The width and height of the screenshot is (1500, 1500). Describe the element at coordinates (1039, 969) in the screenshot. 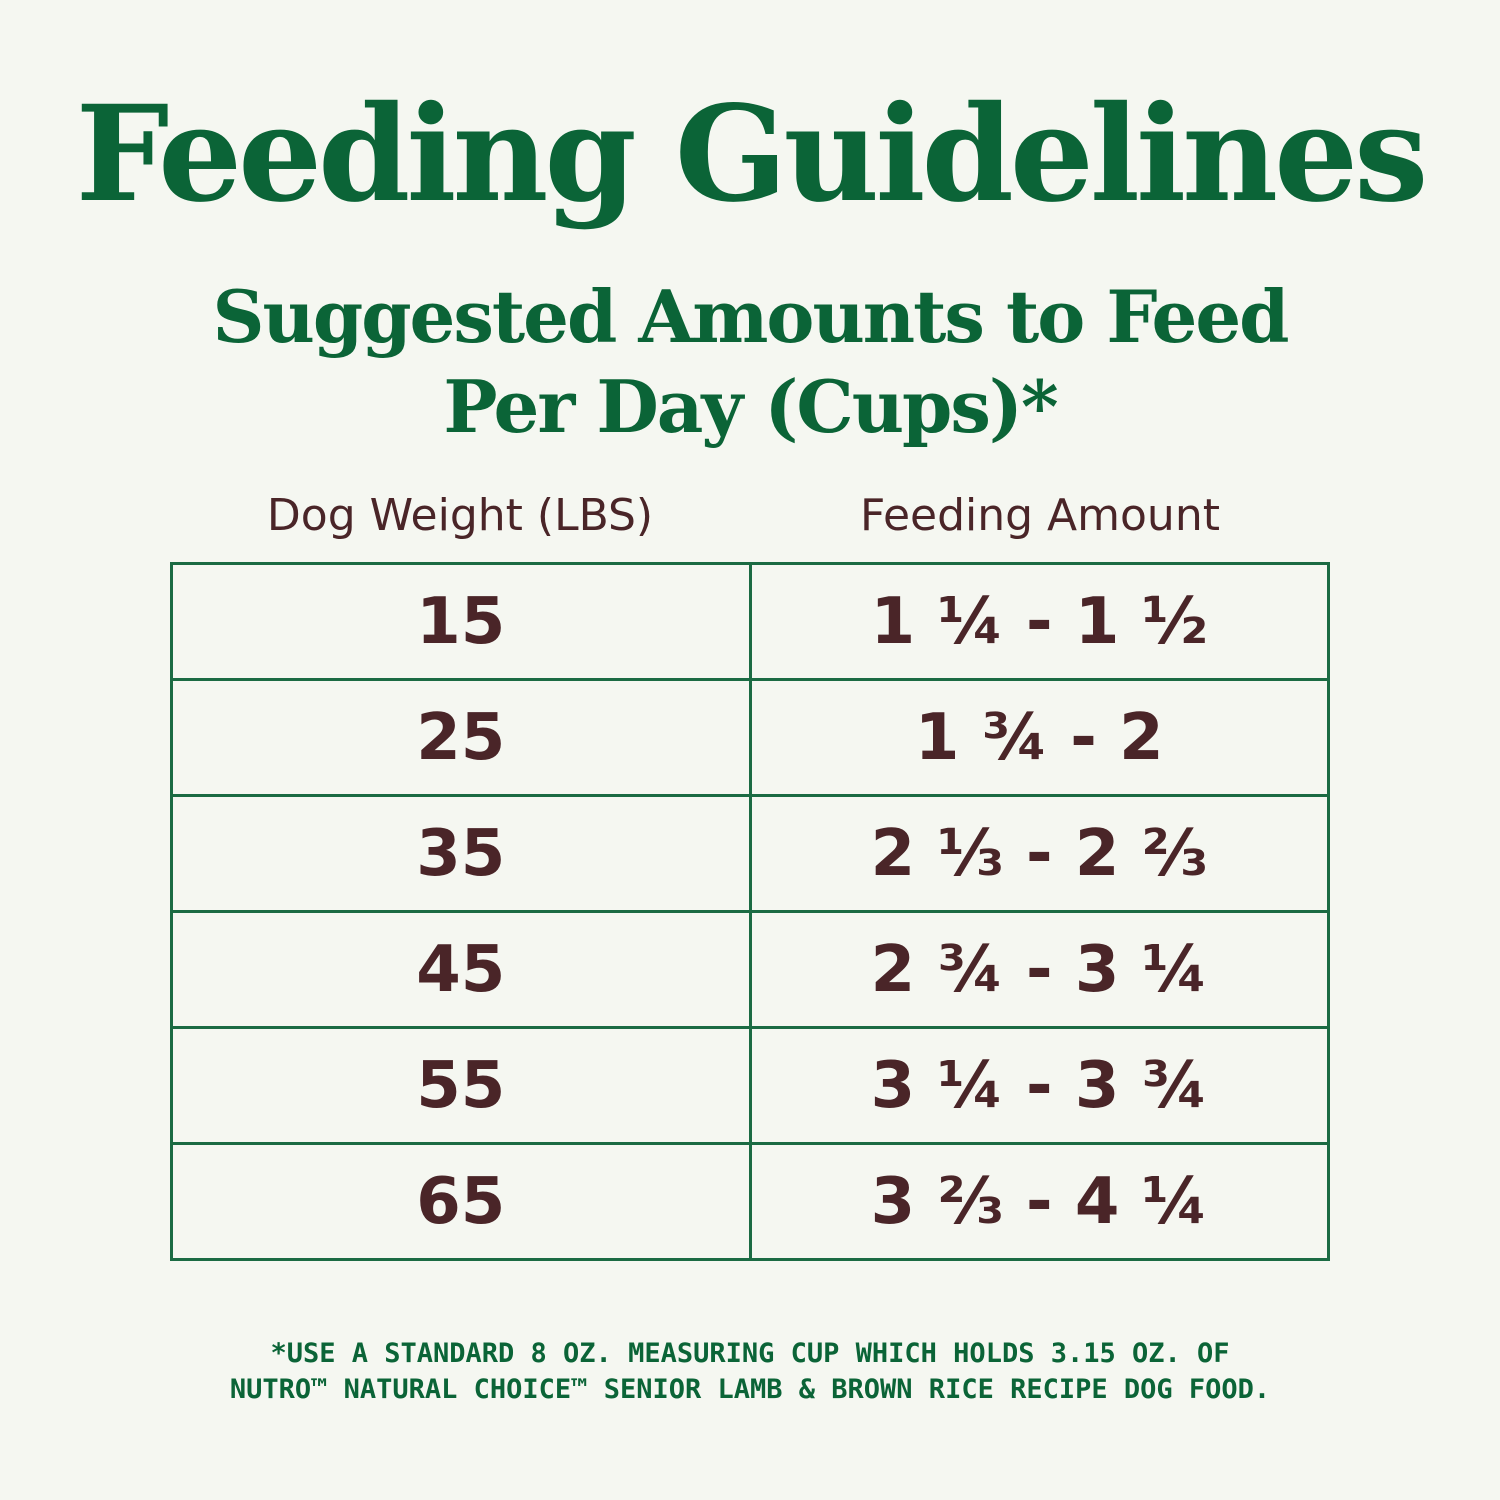

I see `amount-cell: 2 ¾ - 3 ¼` at that location.